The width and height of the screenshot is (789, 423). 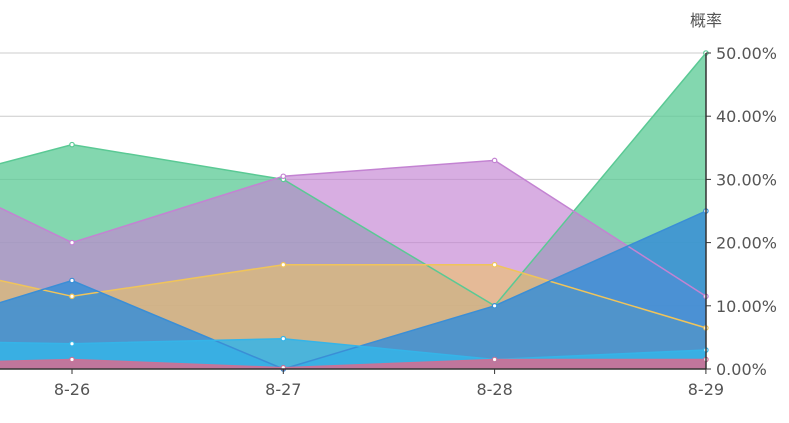 I want to click on data-point-s1-c2, so click(x=494, y=160).